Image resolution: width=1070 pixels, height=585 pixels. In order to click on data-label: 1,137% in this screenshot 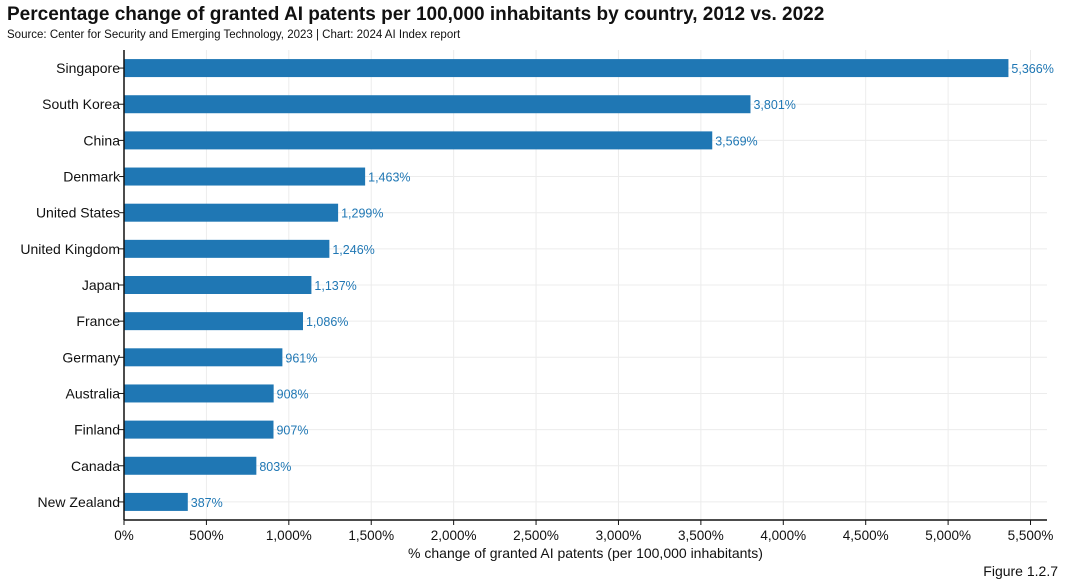, I will do `click(335, 286)`.